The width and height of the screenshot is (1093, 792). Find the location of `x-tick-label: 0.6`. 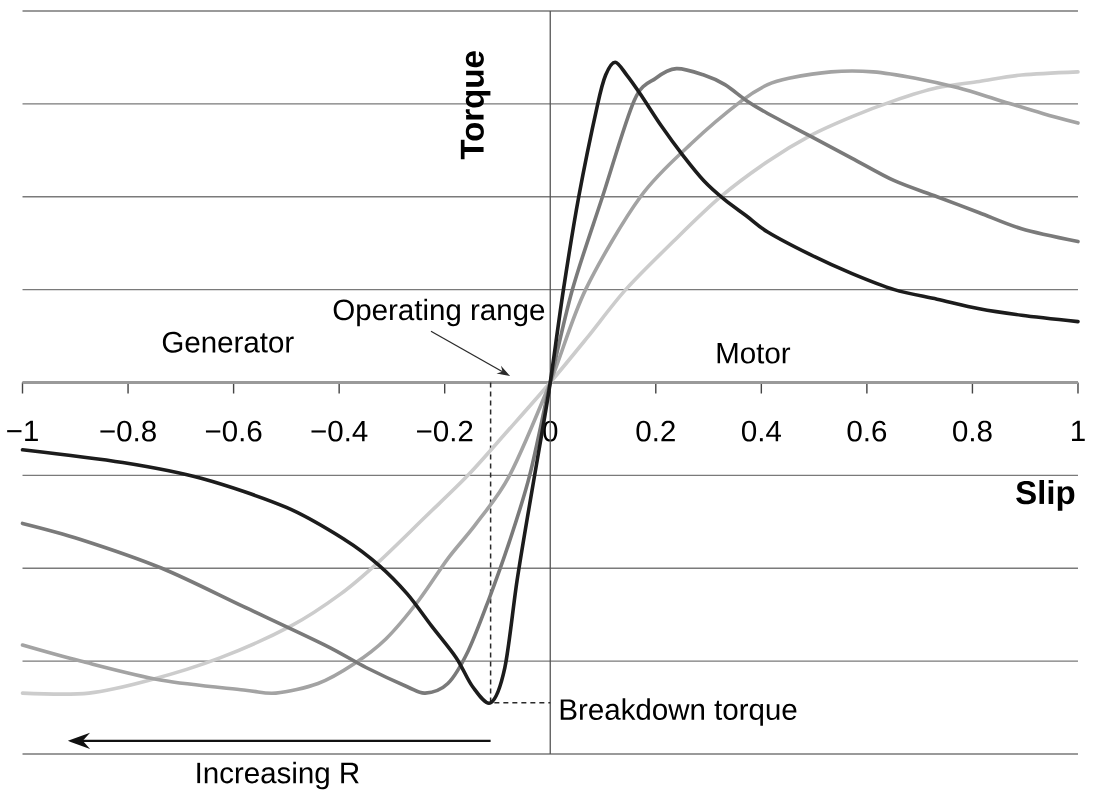

x-tick-label: 0.6 is located at coordinates (867, 431).